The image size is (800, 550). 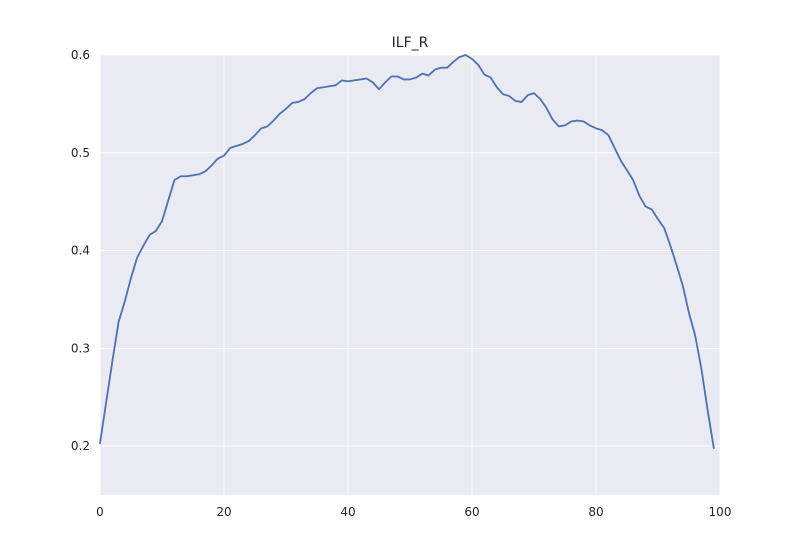 What do you see at coordinates (80, 446) in the screenshot?
I see `y-tick-label: 0.2` at bounding box center [80, 446].